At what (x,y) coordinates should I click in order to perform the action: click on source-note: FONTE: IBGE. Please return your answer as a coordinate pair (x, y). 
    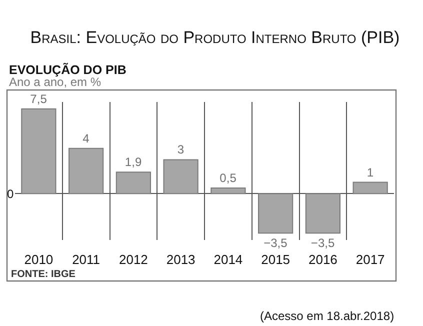
    Looking at the image, I should click on (43, 274).